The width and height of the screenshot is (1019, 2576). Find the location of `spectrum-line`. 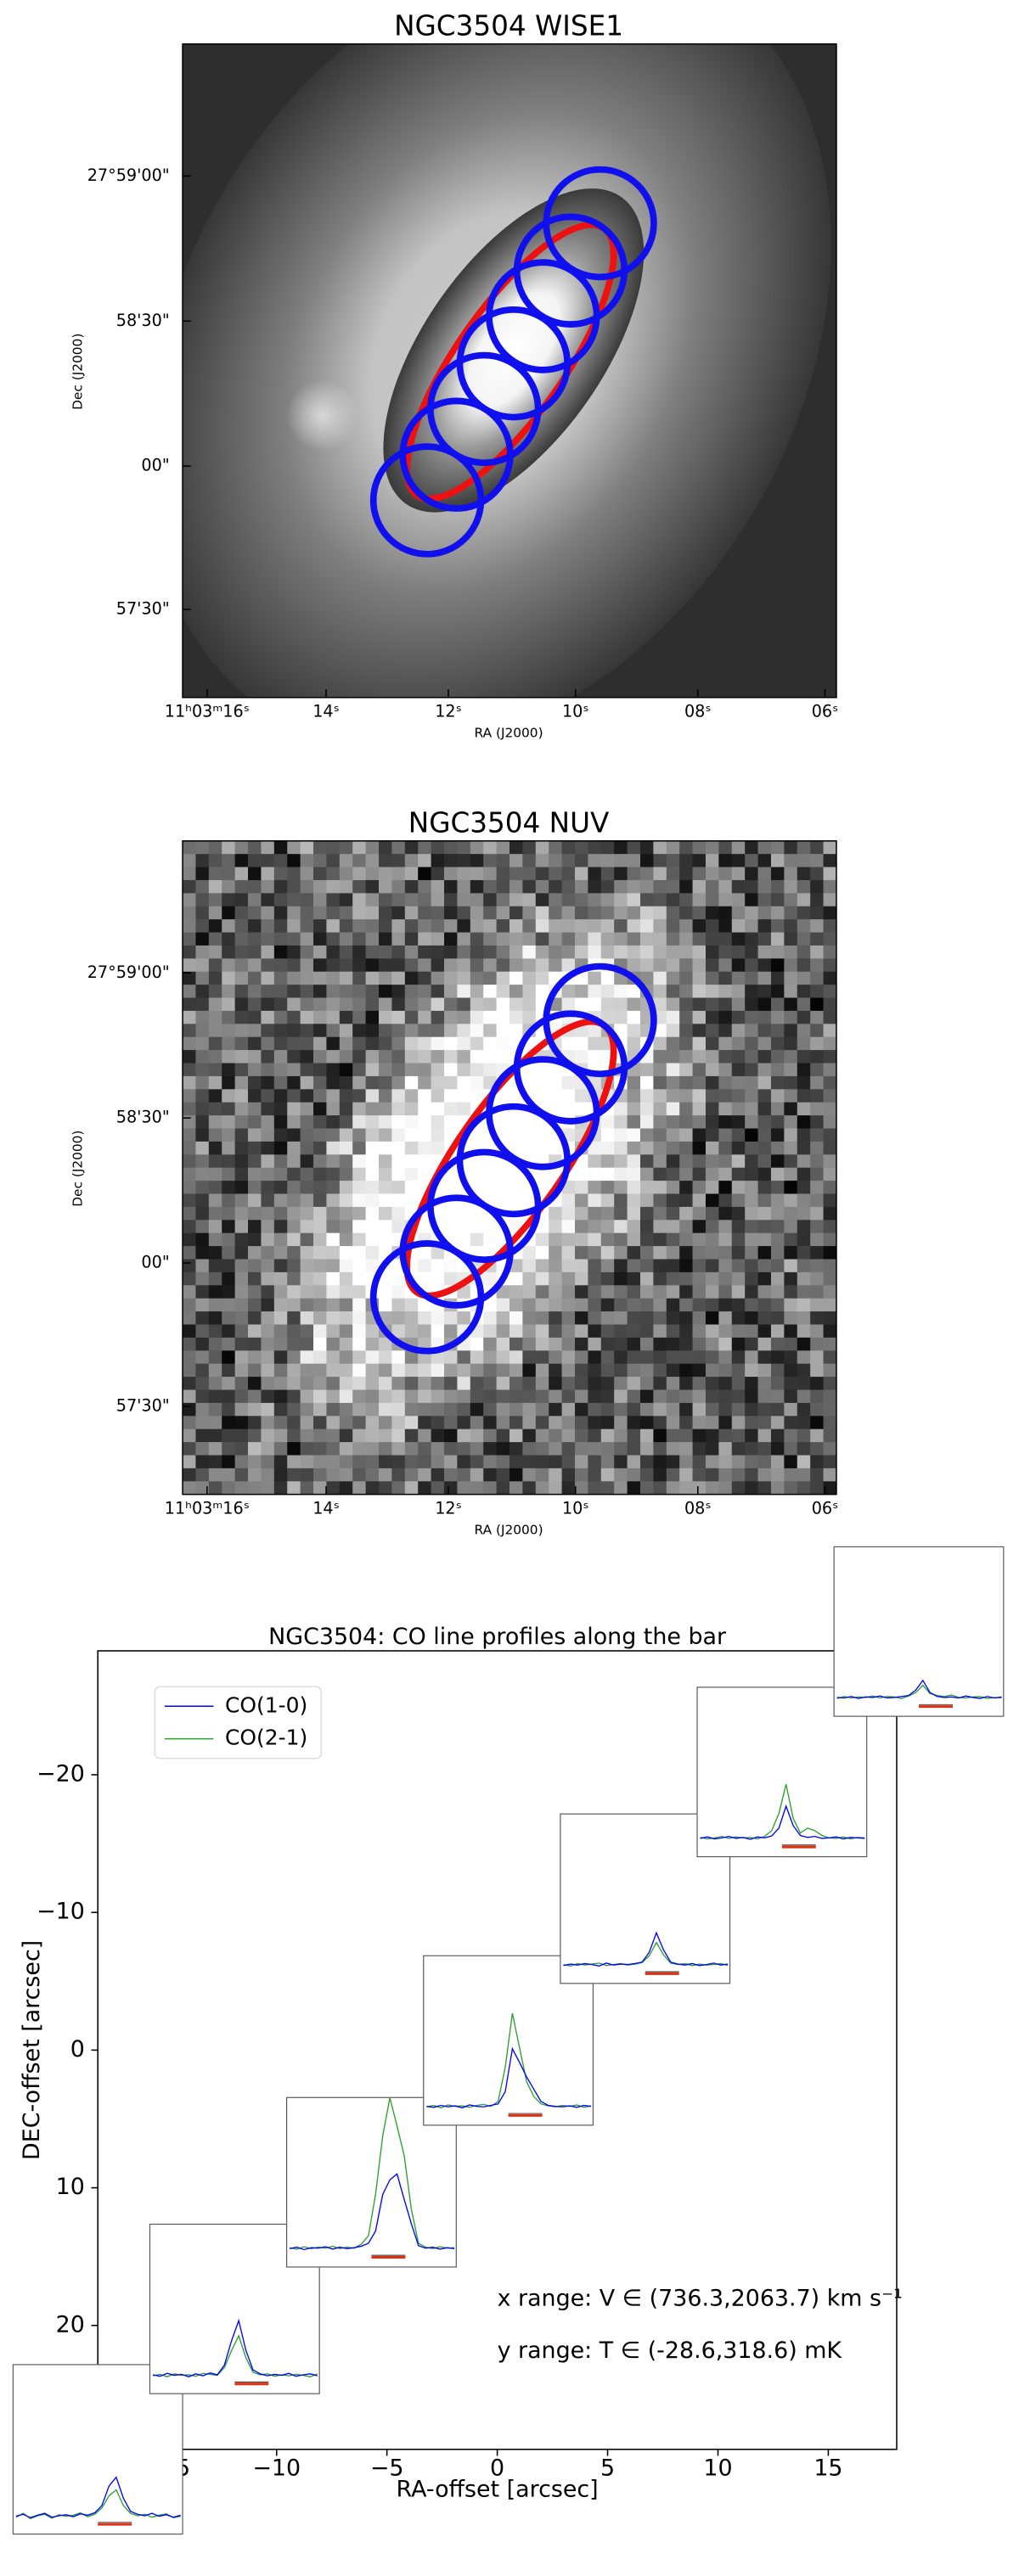

spectrum-line is located at coordinates (235, 2347).